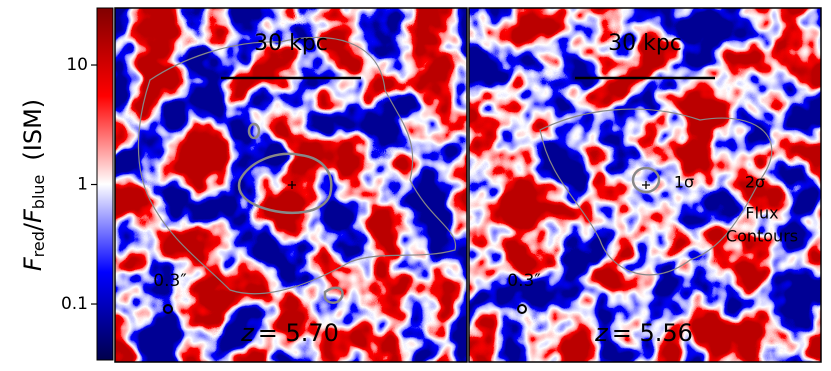 The width and height of the screenshot is (831, 371). I want to click on redshift-label: z = 5.70, so click(289, 333).